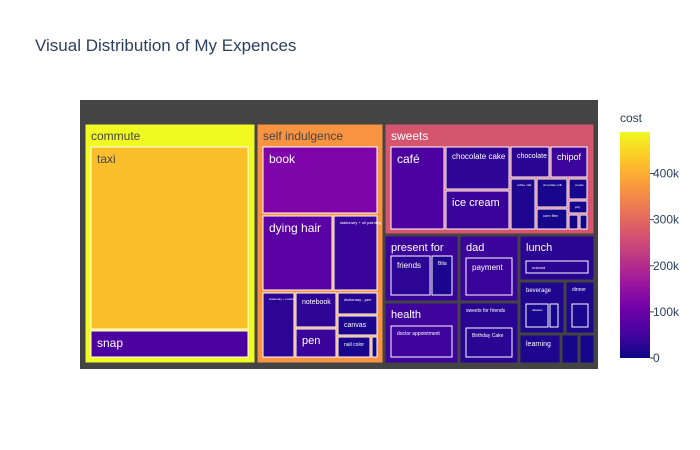 Image resolution: width=700 pixels, height=450 pixels. Describe the element at coordinates (552, 219) in the screenshot. I see `item-corn-flex-2-9-tile` at that location.